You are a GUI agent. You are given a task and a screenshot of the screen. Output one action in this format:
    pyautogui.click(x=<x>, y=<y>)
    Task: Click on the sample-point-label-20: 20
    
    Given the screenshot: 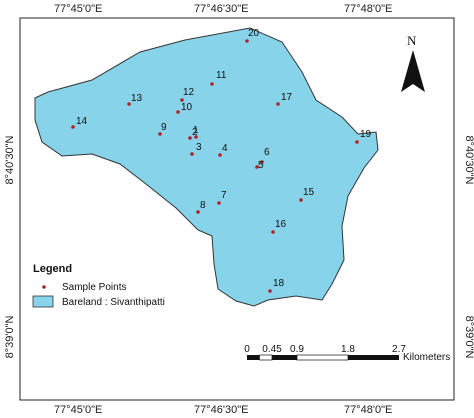 What is the action you would take?
    pyautogui.click(x=254, y=33)
    